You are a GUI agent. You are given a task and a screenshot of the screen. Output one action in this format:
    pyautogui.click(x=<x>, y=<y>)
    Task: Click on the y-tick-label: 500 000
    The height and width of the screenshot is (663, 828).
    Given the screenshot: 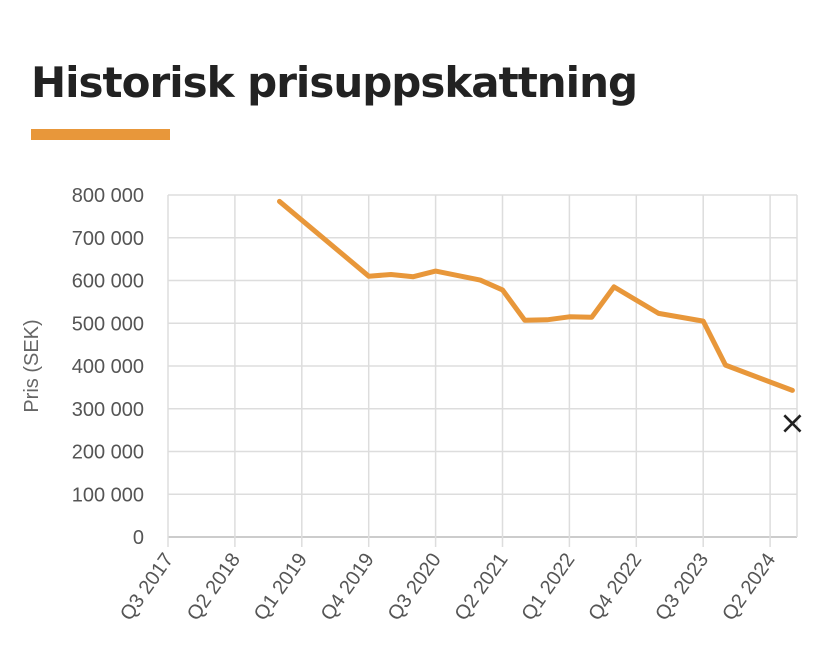 What is the action you would take?
    pyautogui.click(x=108, y=324)
    